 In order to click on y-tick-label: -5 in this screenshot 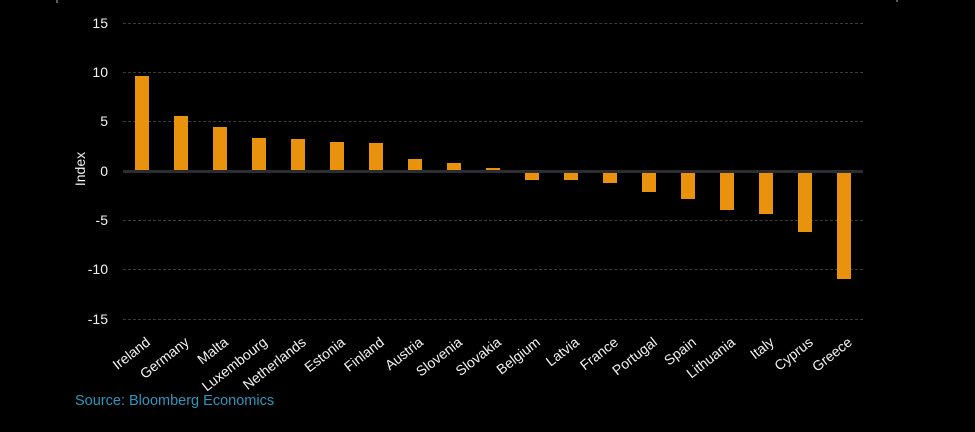, I will do `click(101, 220)`.